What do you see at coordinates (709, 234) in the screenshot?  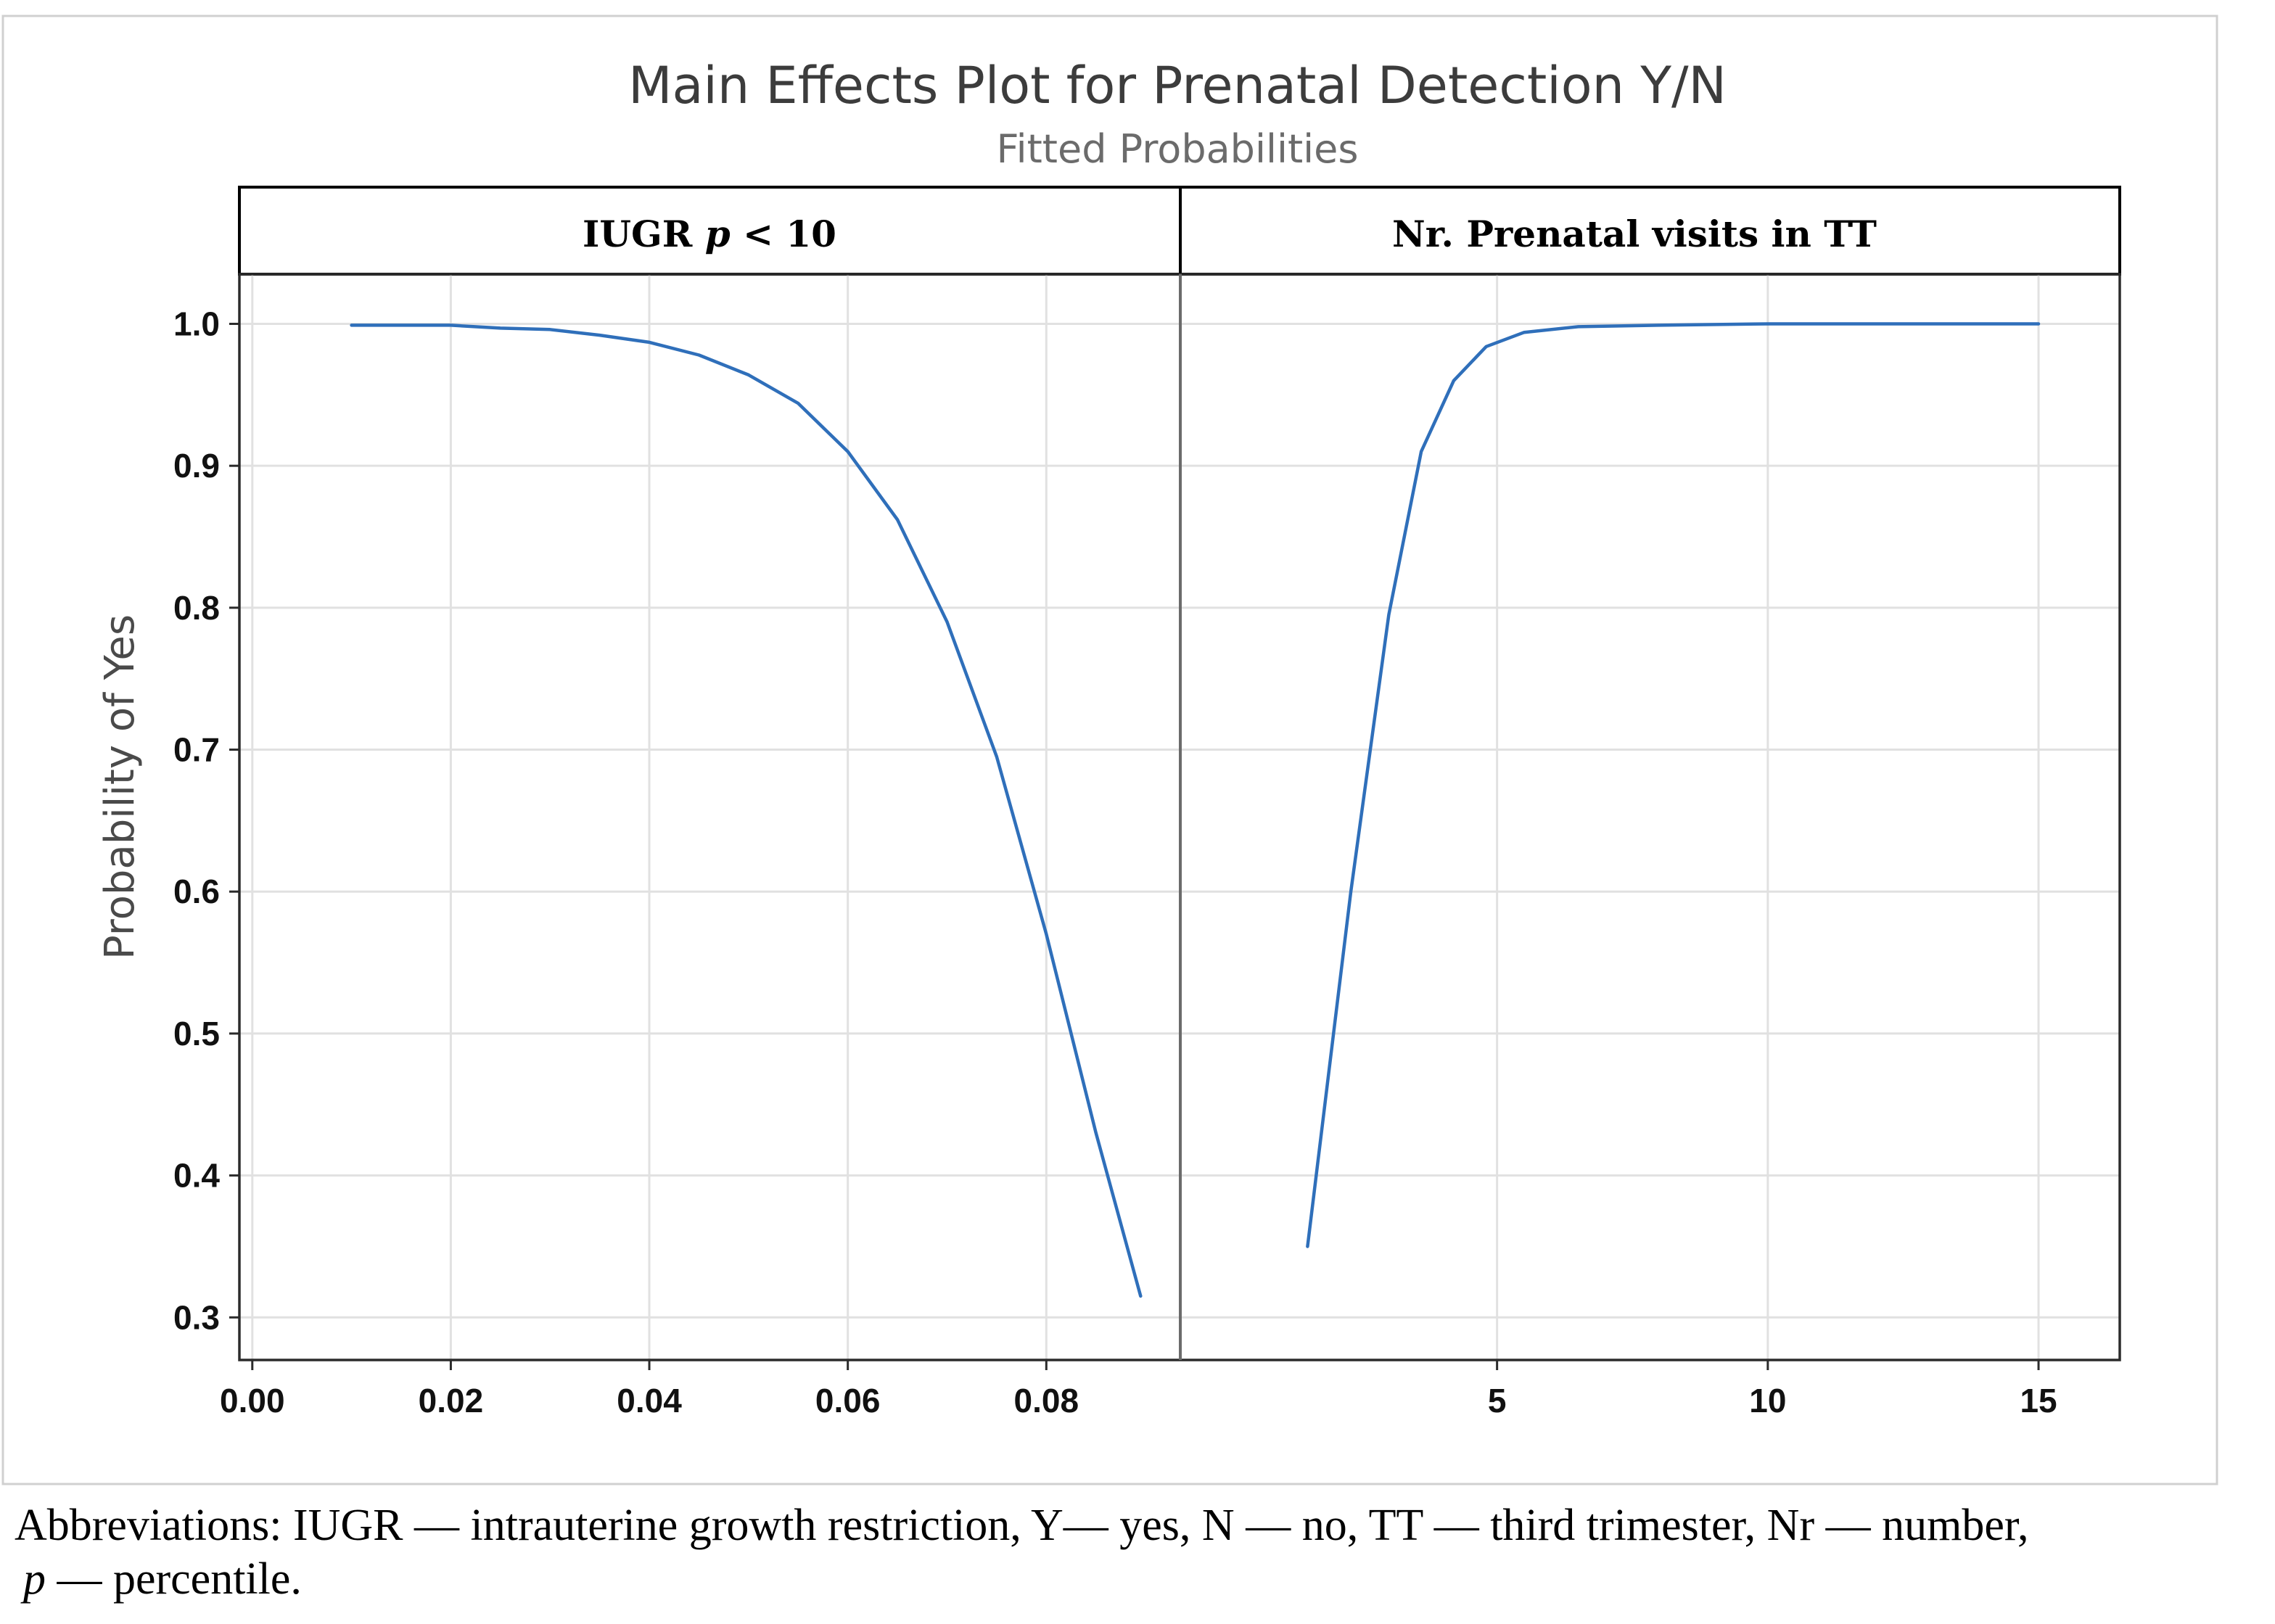 I see `panel-label-iugr: IUGR p < 10` at bounding box center [709, 234].